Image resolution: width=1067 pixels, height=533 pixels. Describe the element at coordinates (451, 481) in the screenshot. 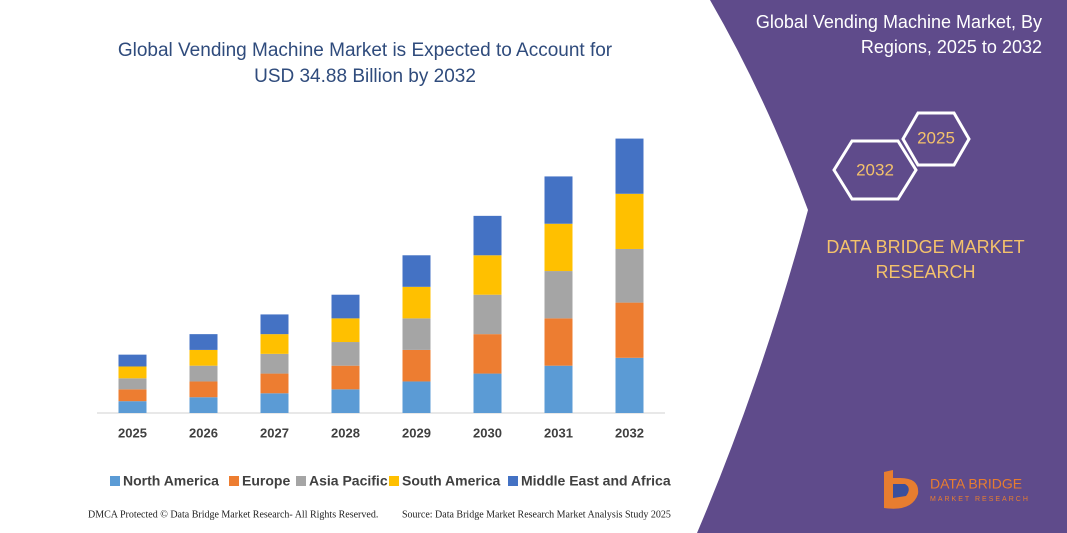

I see `legend-label: South America` at that location.